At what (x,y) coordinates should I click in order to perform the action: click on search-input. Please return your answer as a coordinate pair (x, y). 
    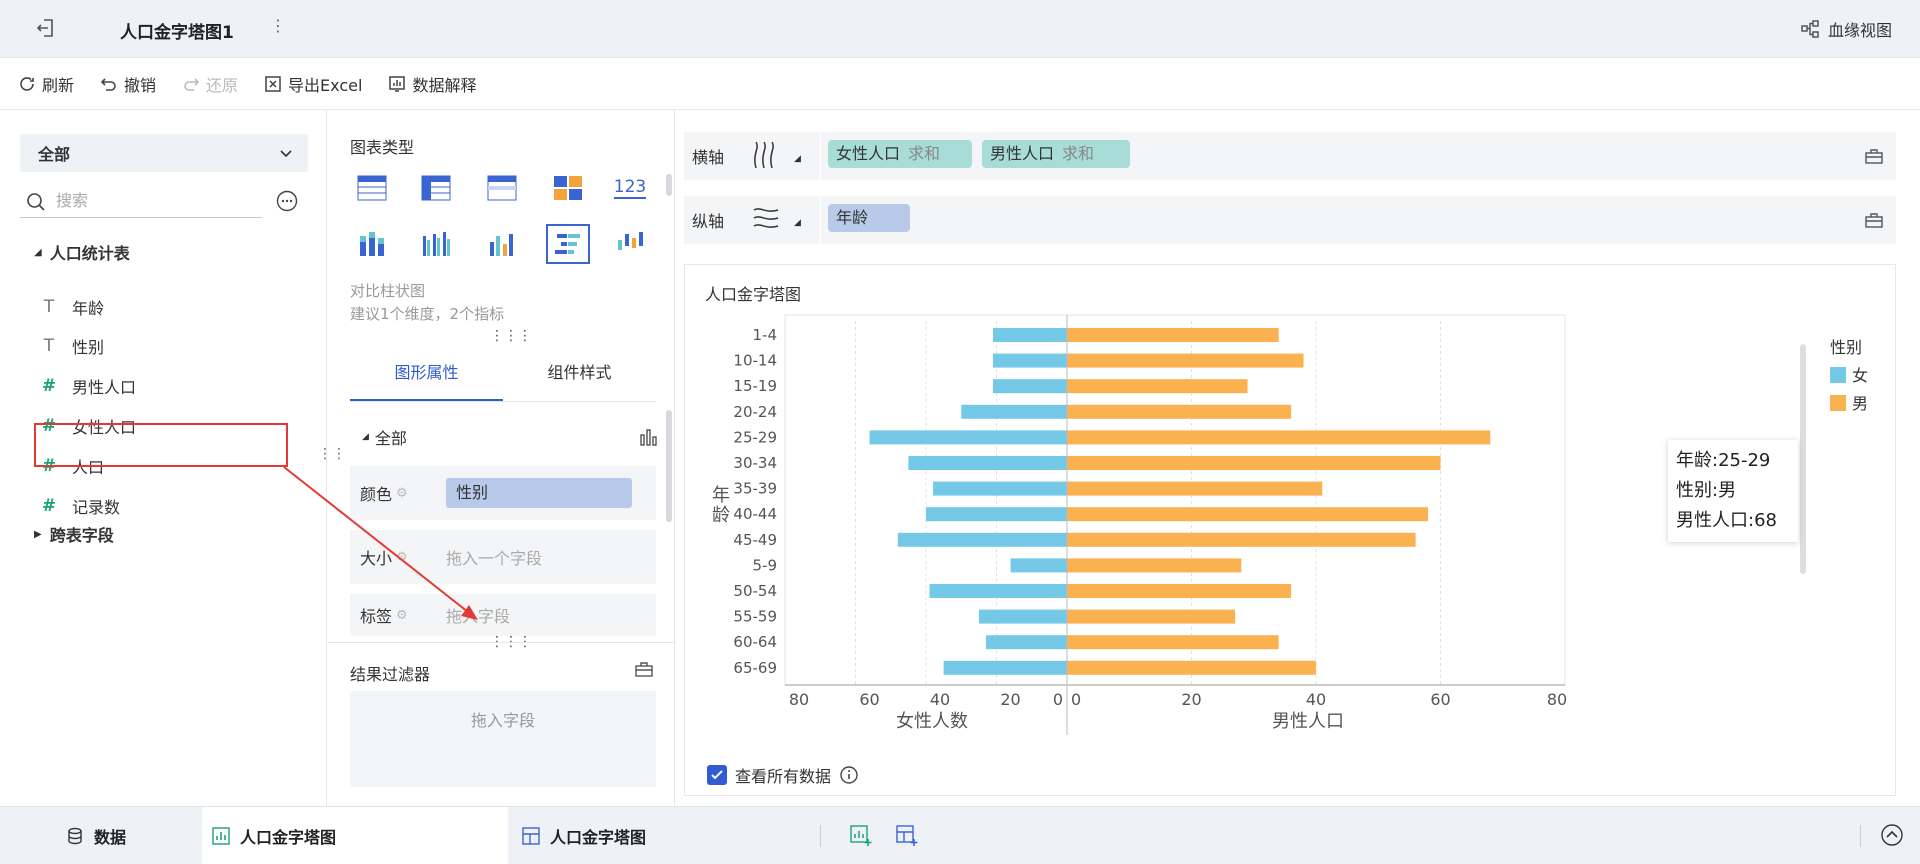
    Looking at the image, I should click on (141, 201).